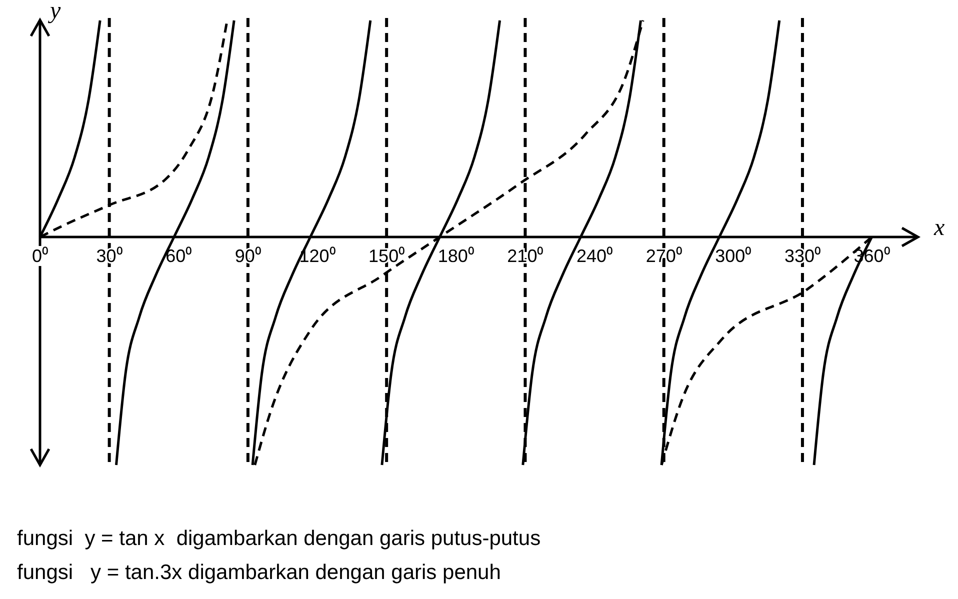 The height and width of the screenshot is (599, 958). What do you see at coordinates (594, 256) in the screenshot?
I see `x-tick-label: 240⁰` at bounding box center [594, 256].